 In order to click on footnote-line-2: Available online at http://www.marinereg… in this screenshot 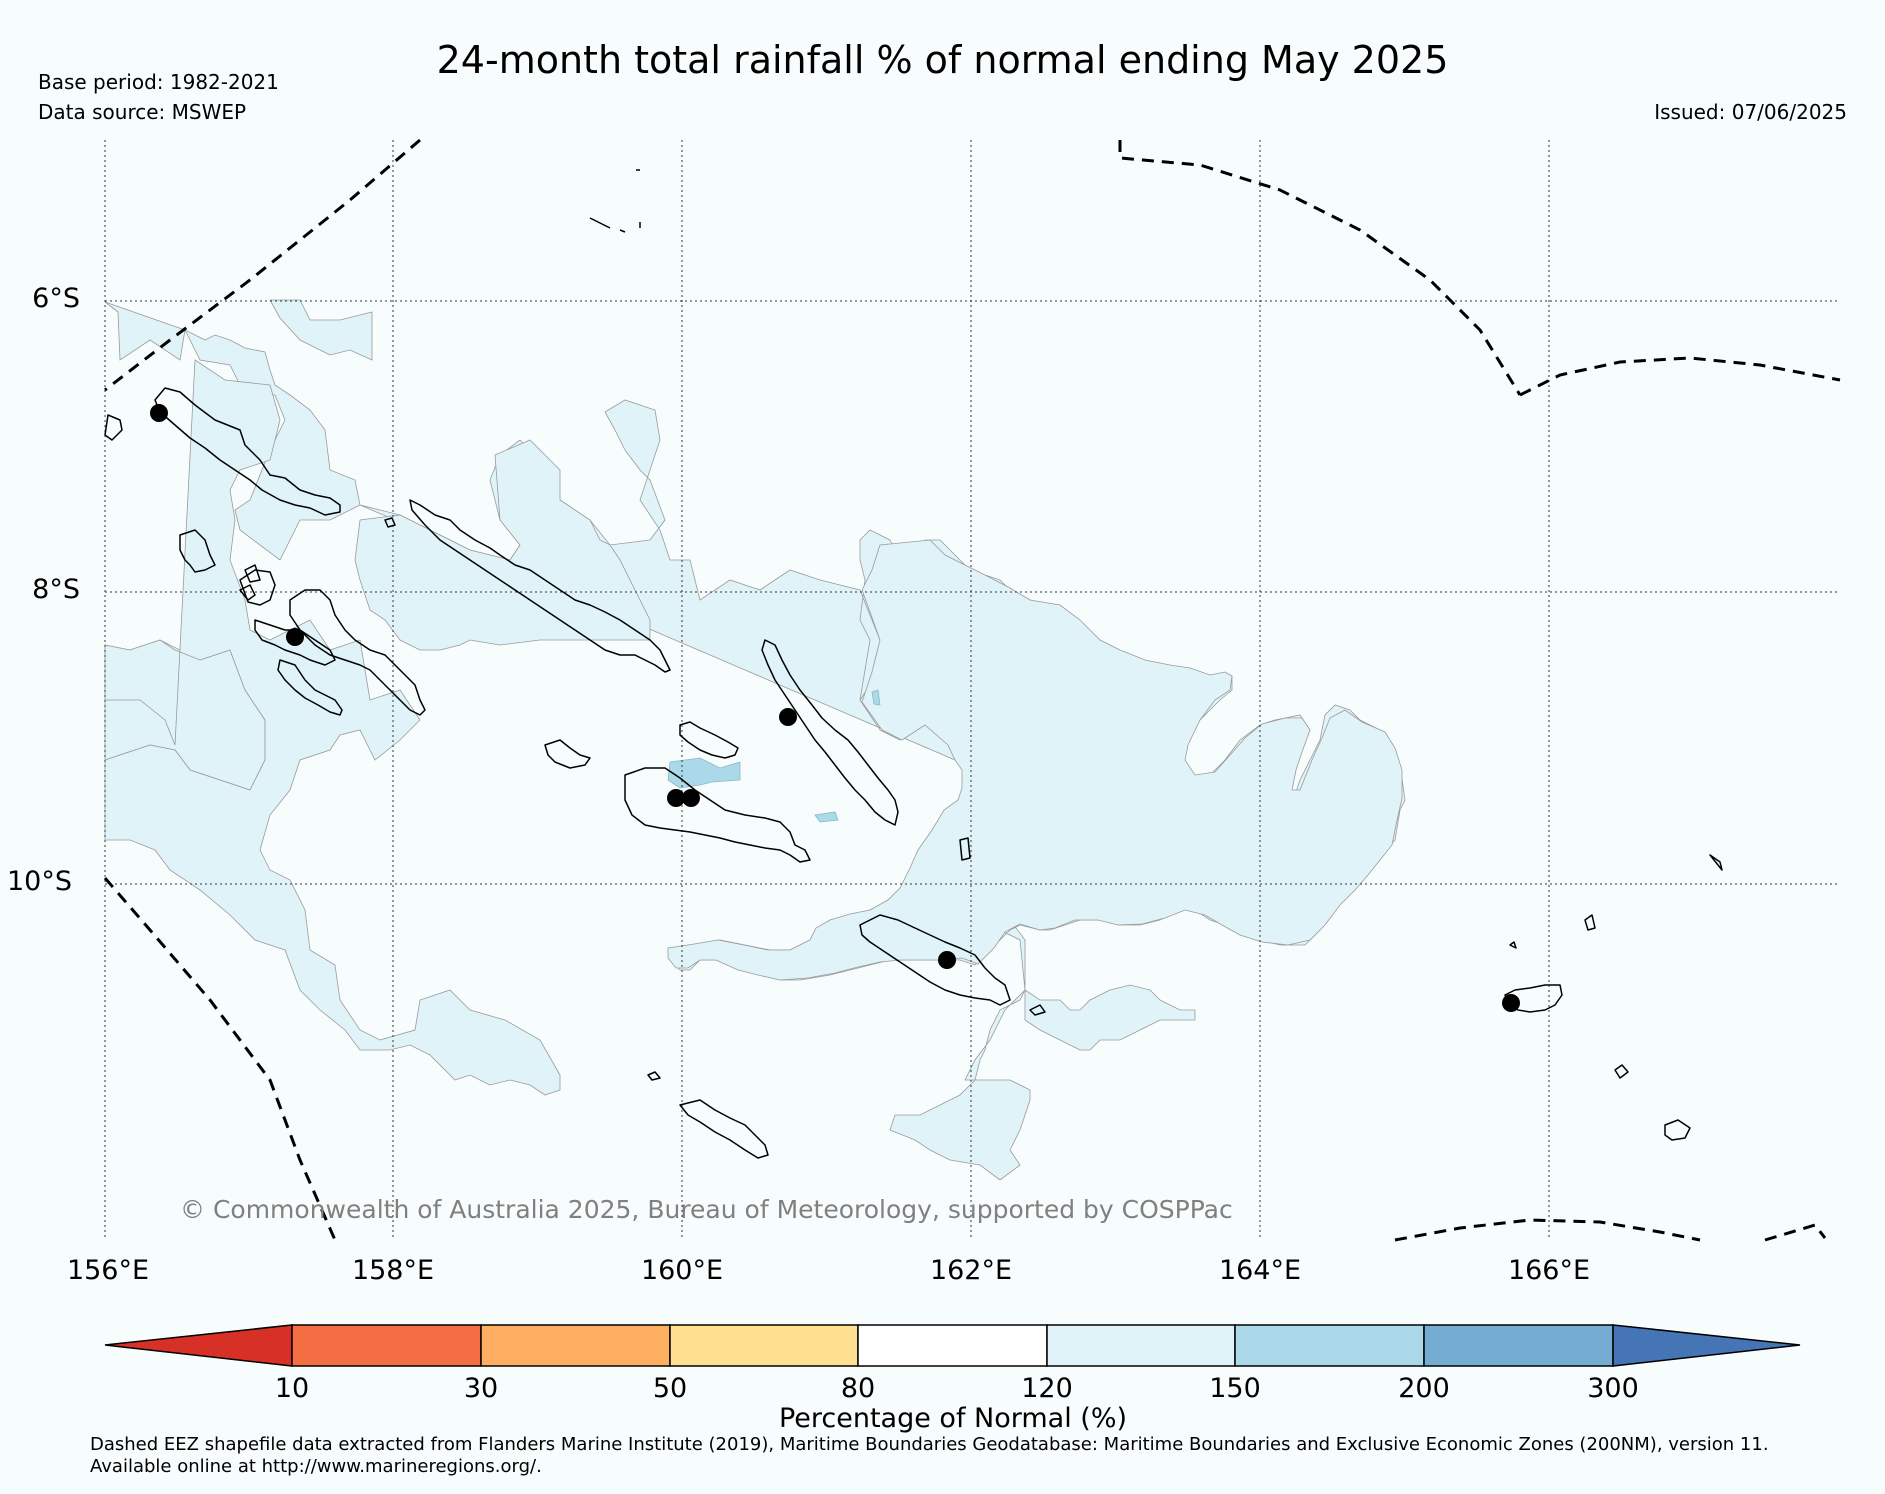, I will do `click(316, 1466)`.